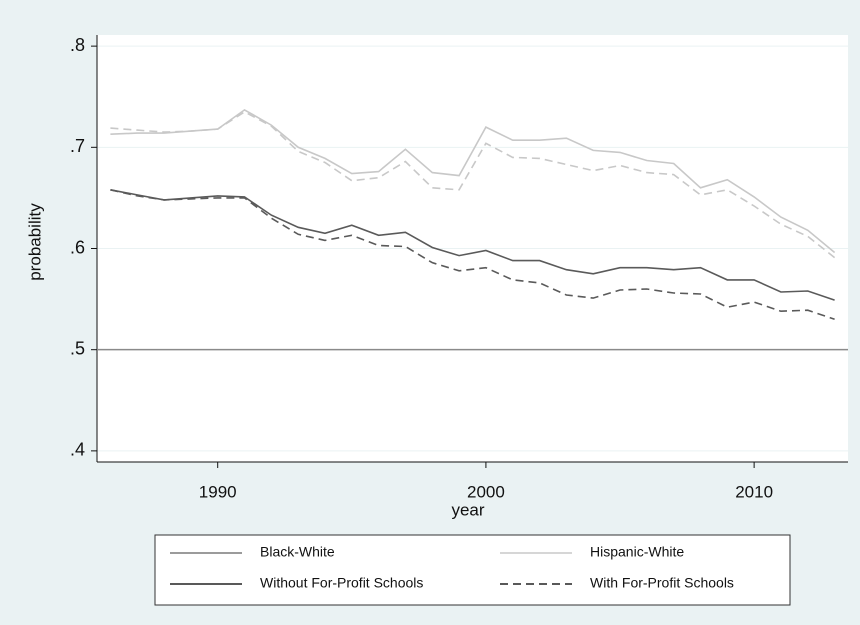 Image resolution: width=860 pixels, height=625 pixels. Describe the element at coordinates (472, 570) in the screenshot. I see `legend` at that location.